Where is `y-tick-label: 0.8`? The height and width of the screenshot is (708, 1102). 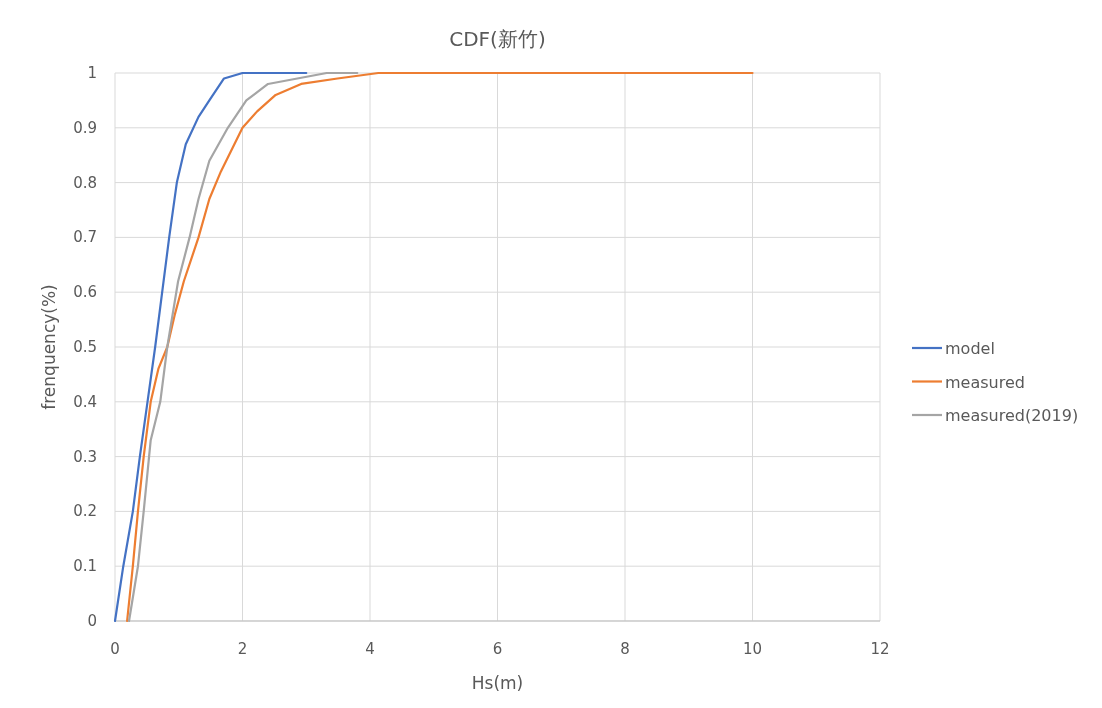 y-tick-label: 0.8 is located at coordinates (85, 182).